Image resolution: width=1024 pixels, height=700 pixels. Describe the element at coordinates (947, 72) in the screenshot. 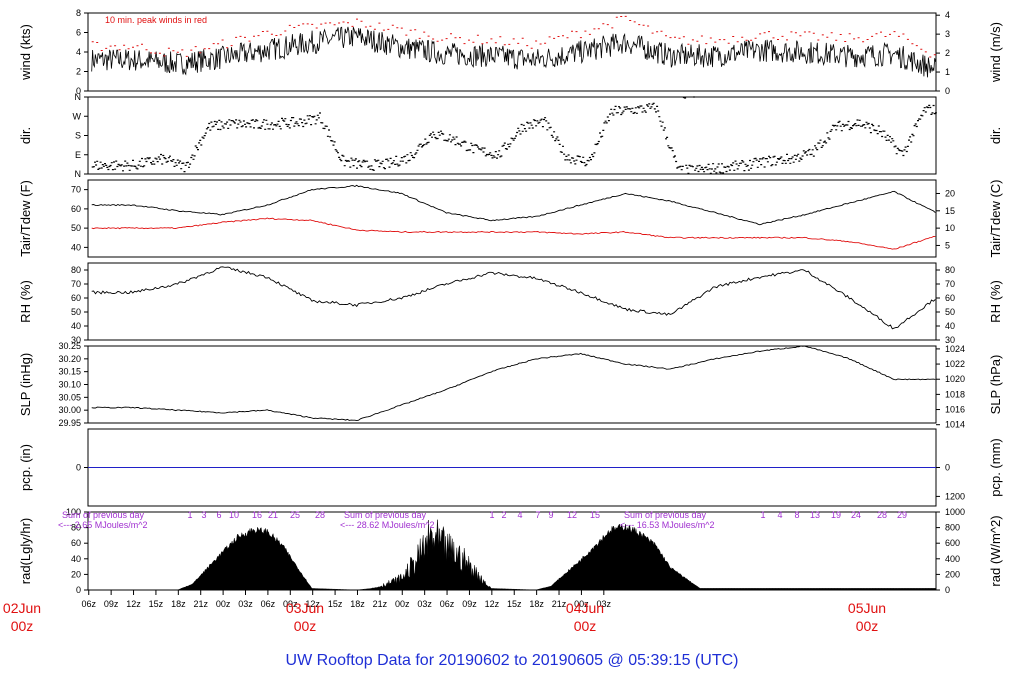

I see `ytick-label-right: 1` at that location.